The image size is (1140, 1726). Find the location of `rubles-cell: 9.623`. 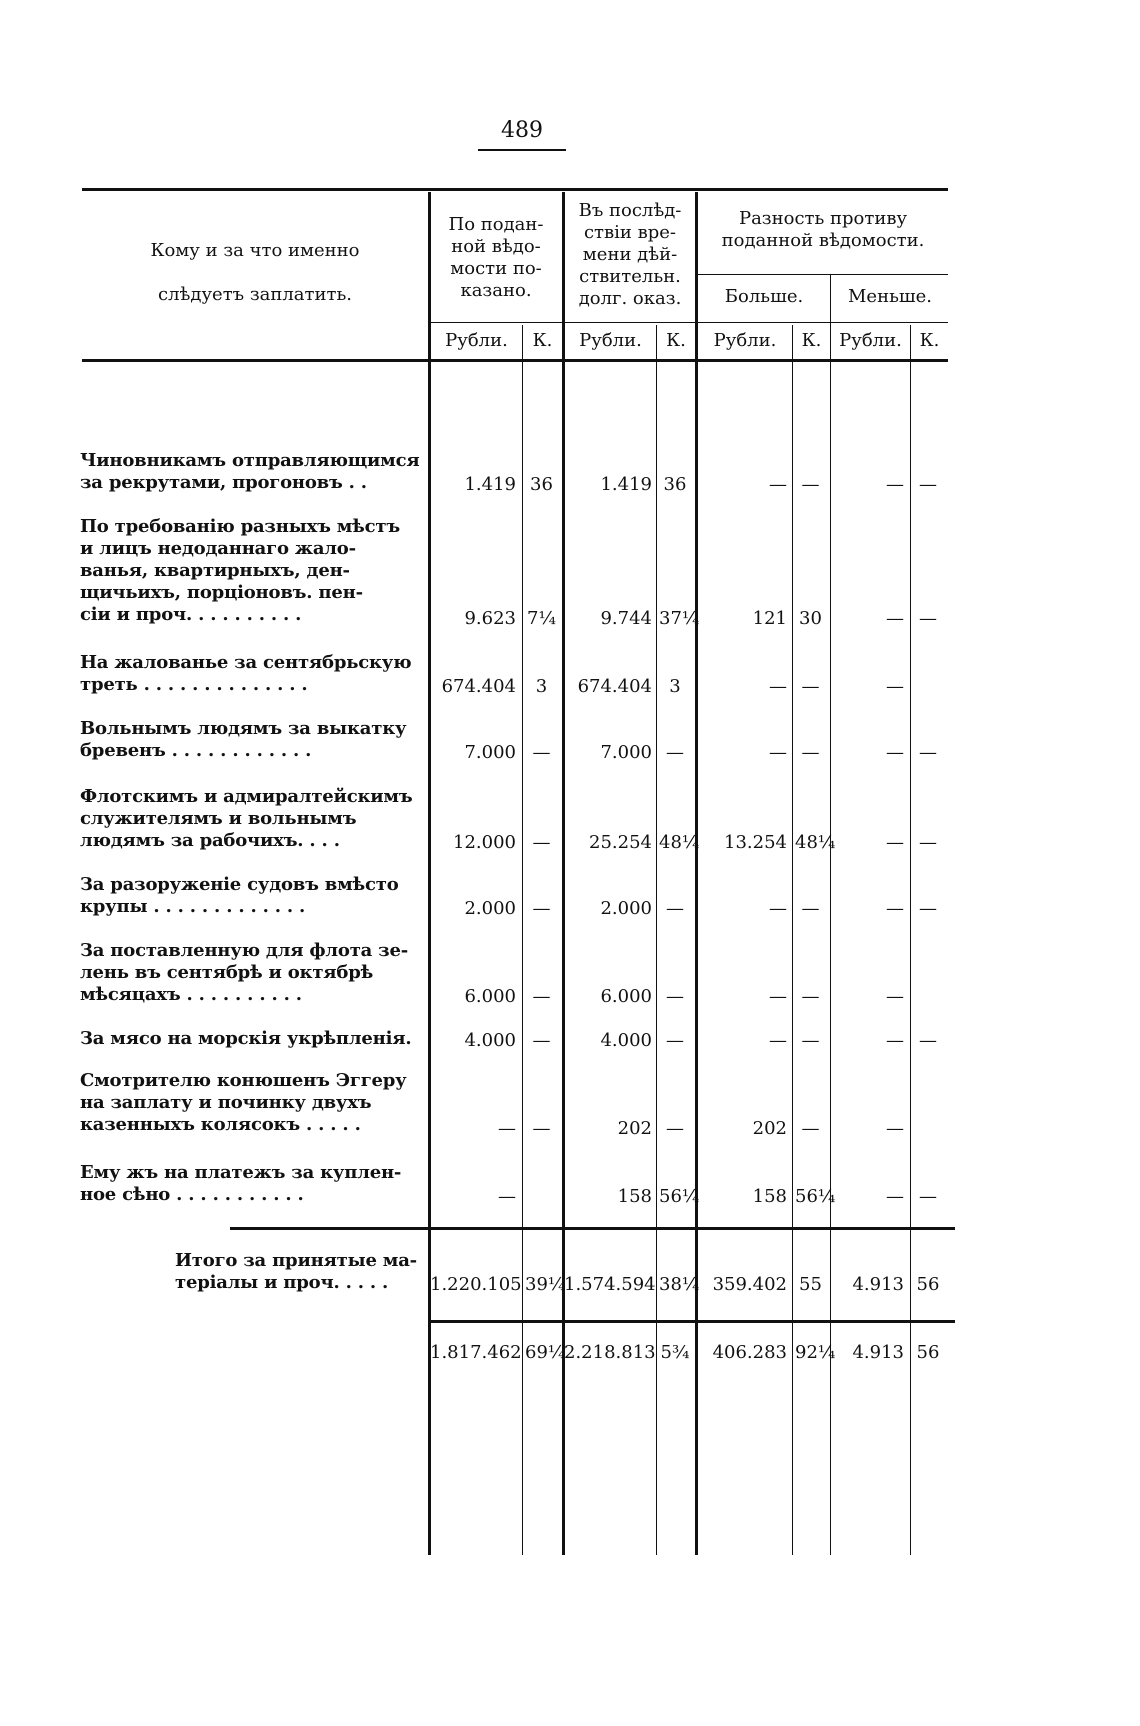

rubles-cell: 9.623 is located at coordinates (490, 618).